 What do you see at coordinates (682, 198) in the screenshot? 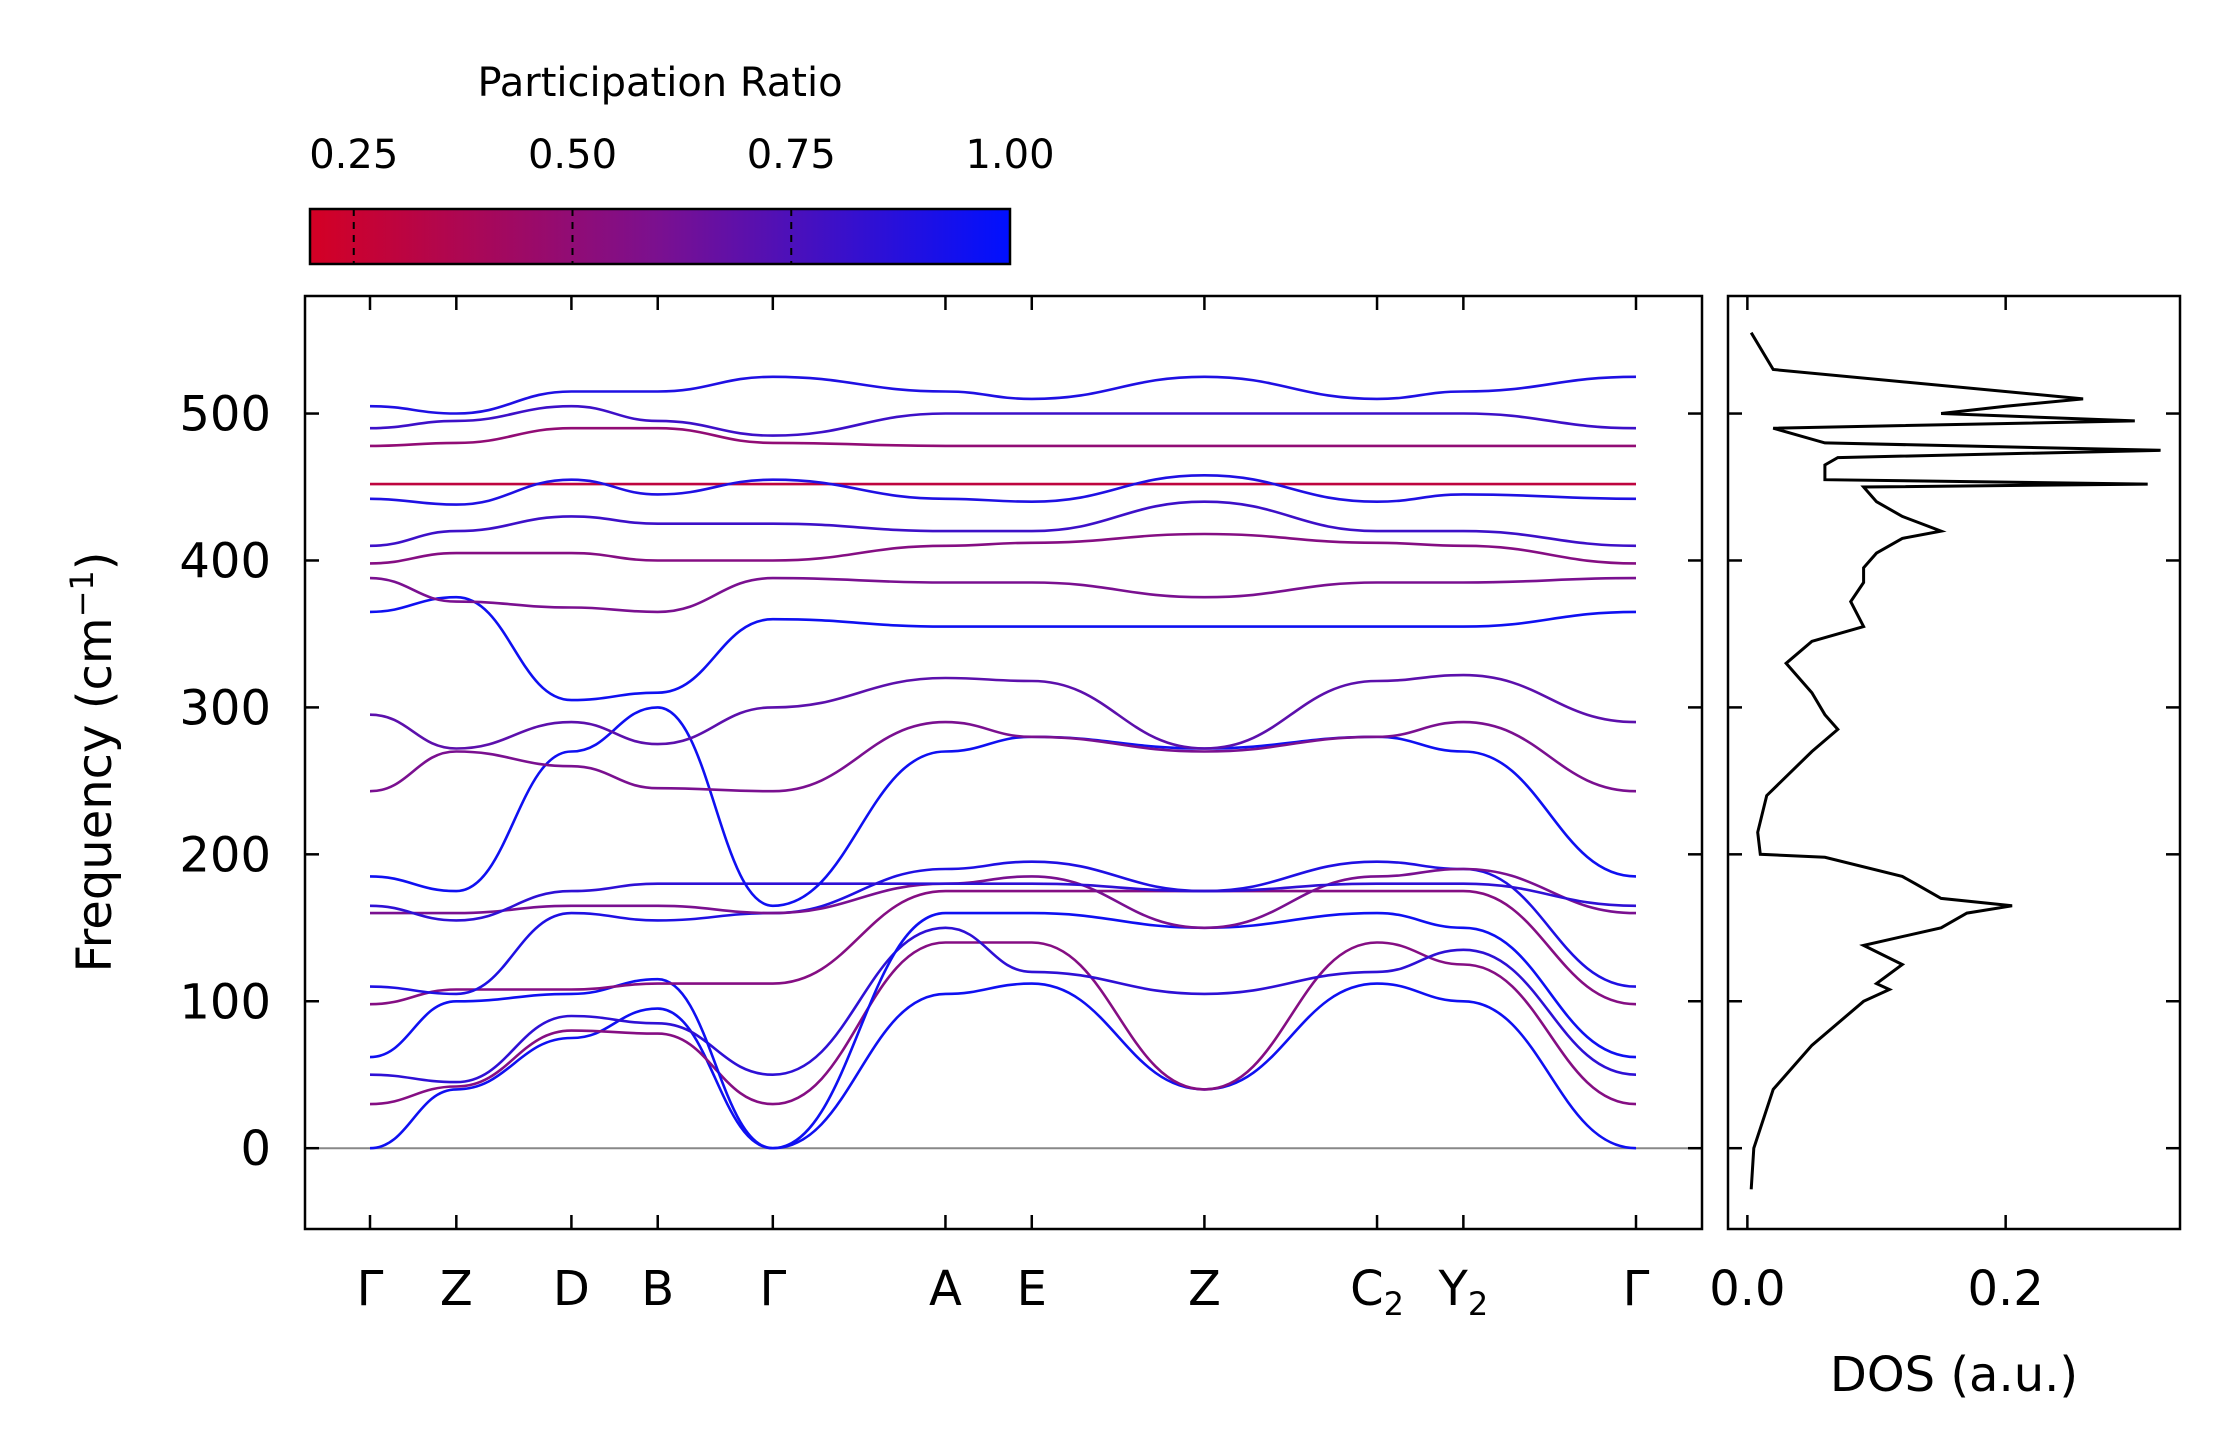
I see `colorbar-ticks: 0.25 0.50 0.75 1.00` at bounding box center [682, 198].